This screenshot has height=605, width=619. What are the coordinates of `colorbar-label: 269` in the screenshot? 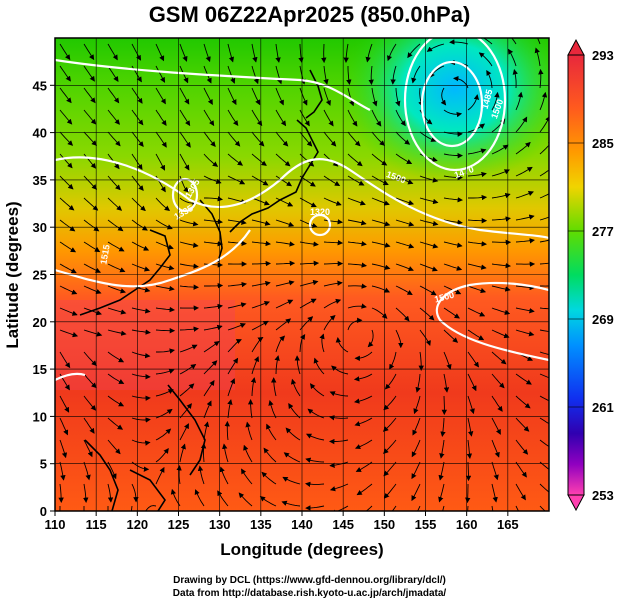 It's located at (603, 319).